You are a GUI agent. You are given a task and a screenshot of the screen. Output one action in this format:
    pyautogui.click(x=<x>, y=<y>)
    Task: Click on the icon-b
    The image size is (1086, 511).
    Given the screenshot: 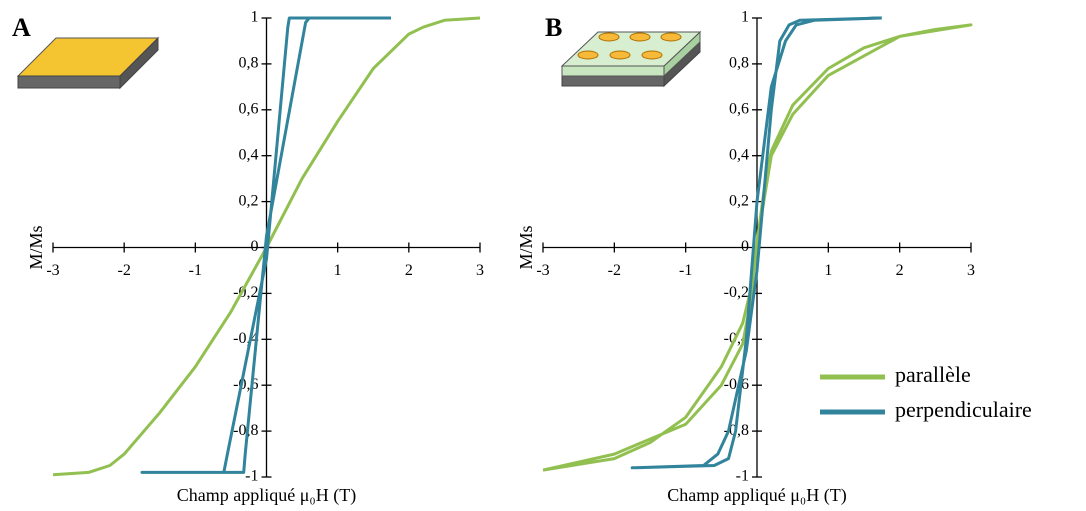 What is the action you would take?
    pyautogui.click(x=631, y=59)
    